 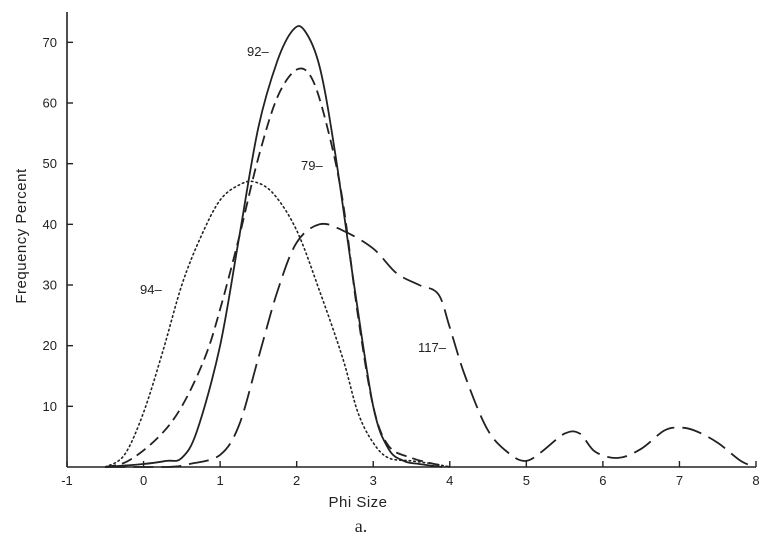 What do you see at coordinates (50, 406) in the screenshot?
I see `y-tick-label: 10` at bounding box center [50, 406].